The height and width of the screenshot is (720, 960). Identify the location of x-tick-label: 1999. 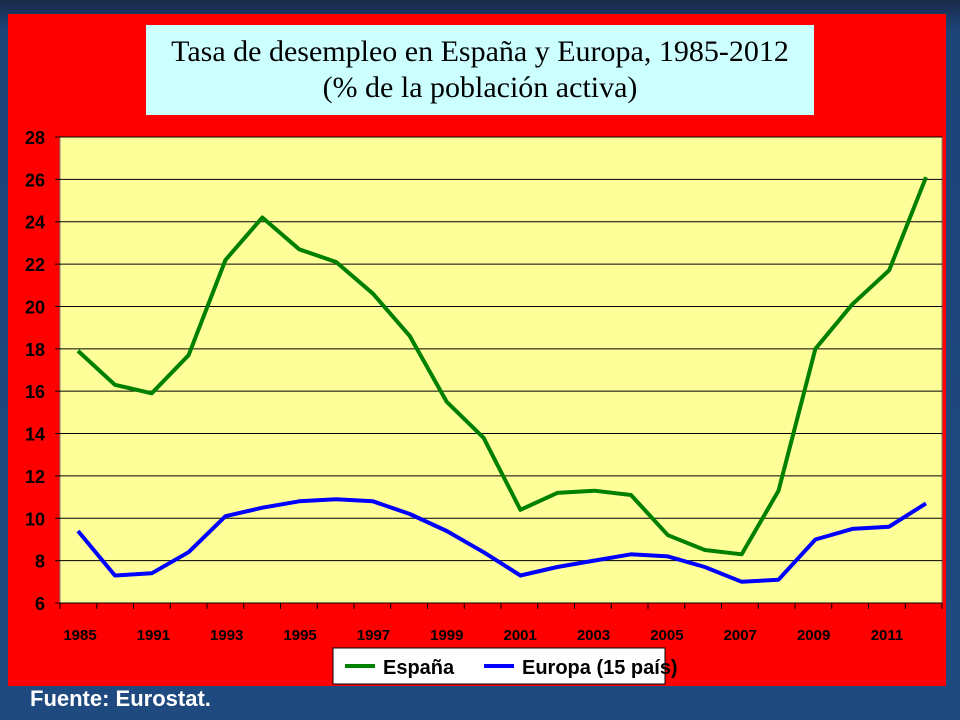
(446, 635).